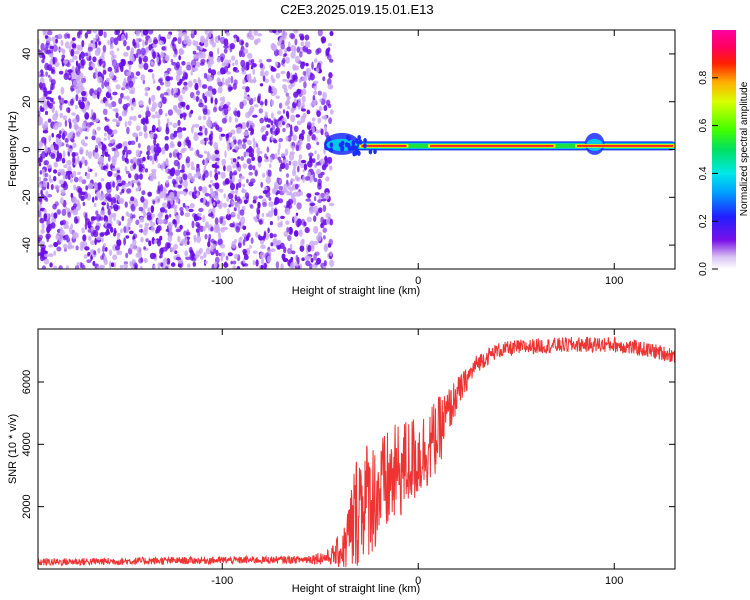  What do you see at coordinates (356, 9) in the screenshot?
I see `chart-title: C2E3.2025.019.15.01.E13` at bounding box center [356, 9].